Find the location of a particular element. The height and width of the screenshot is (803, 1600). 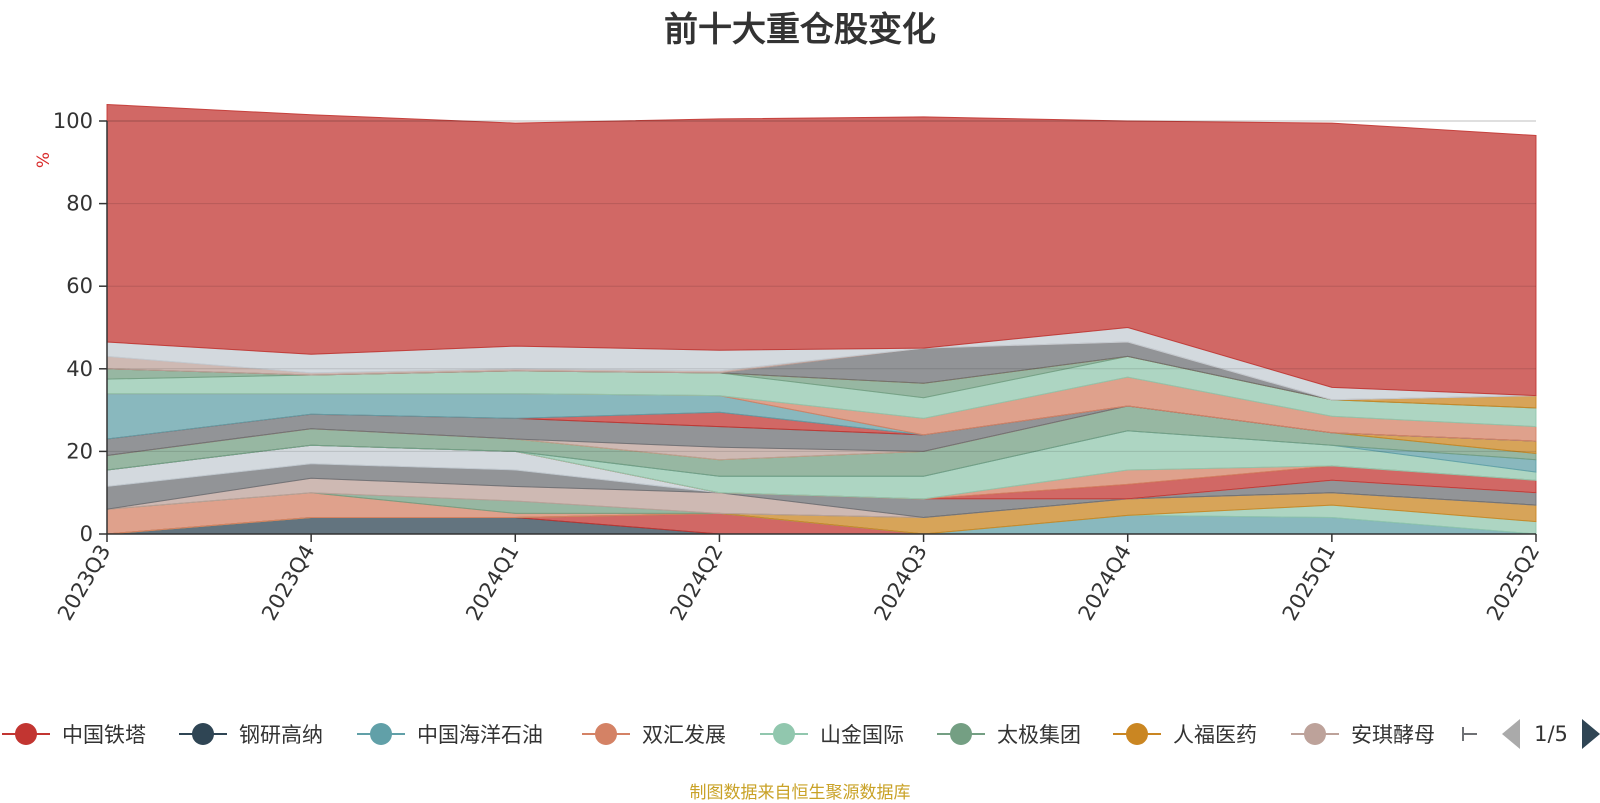

legend-page-indicator: 1/5 is located at coordinates (1551, 734).